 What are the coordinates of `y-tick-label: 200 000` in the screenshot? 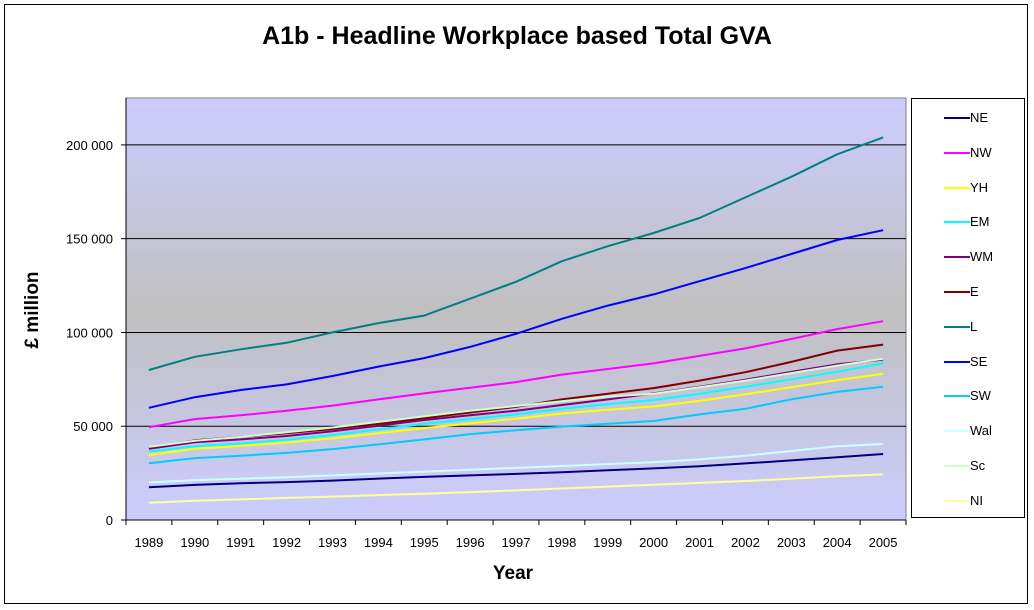 It's located at (89, 145).